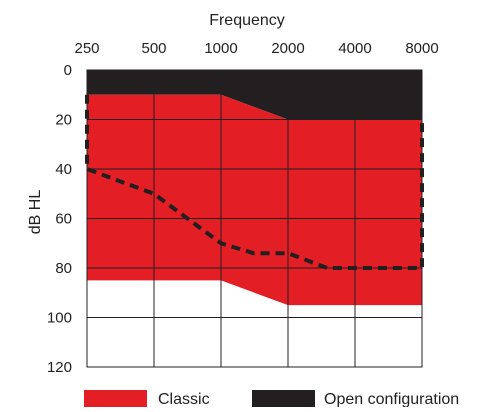  I want to click on y-axis-label: dB HL, so click(35, 212).